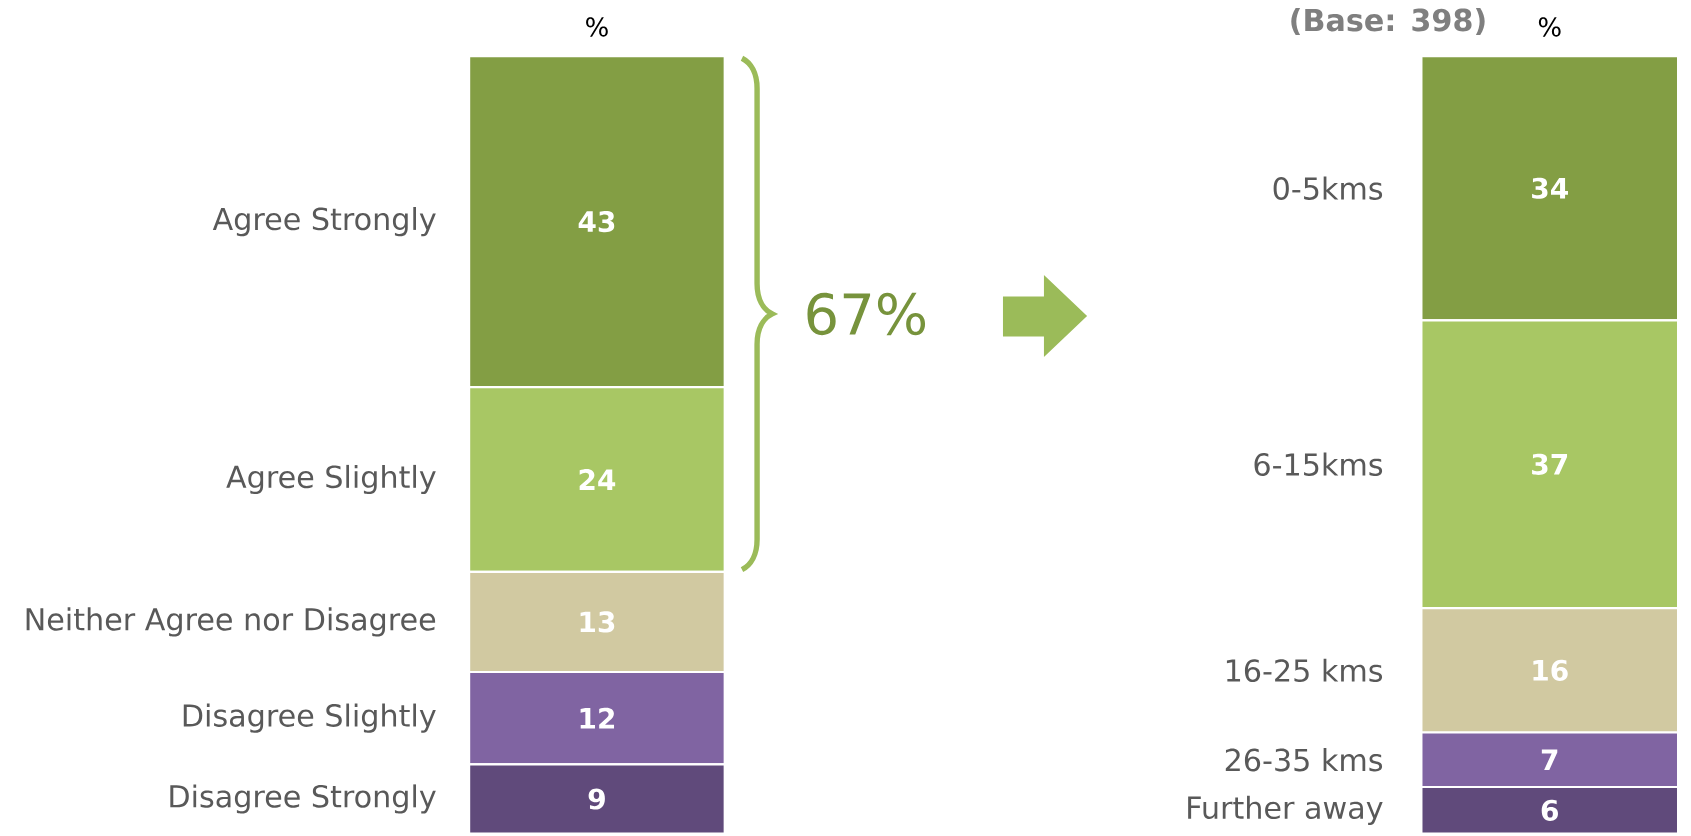 This screenshot has height=836, width=1691. I want to click on data-label: 34, so click(1550, 188).